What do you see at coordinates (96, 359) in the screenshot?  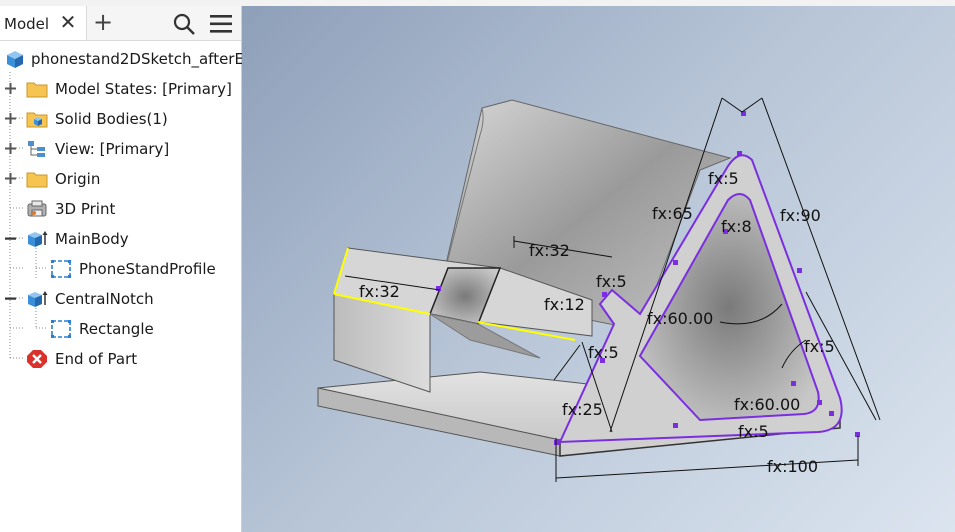 I see `tree-item-label: End of Part` at bounding box center [96, 359].